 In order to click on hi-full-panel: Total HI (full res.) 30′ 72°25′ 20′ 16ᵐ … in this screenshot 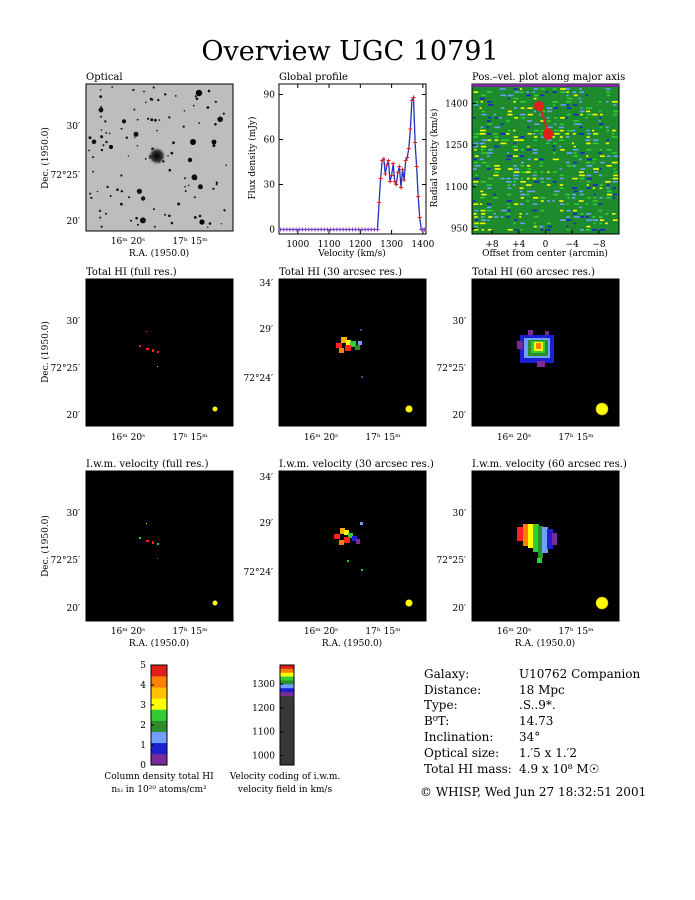, I will do `click(137, 355)`.